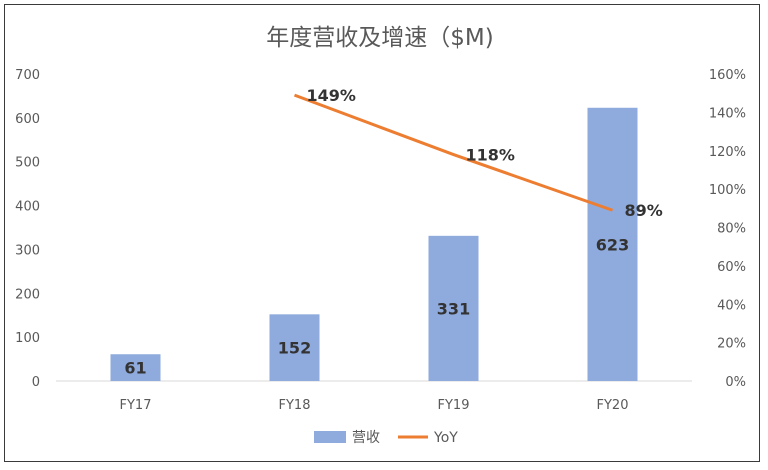 The image size is (768, 470). What do you see at coordinates (727, 190) in the screenshot?
I see `right-tick-label: 100%` at bounding box center [727, 190].